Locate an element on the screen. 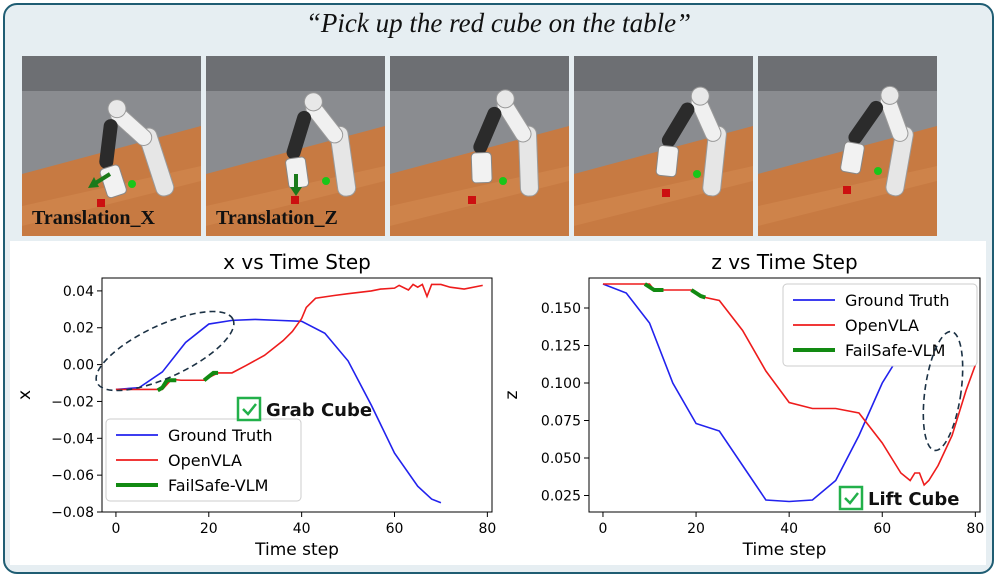  openvla-line is located at coordinates (789, 385).